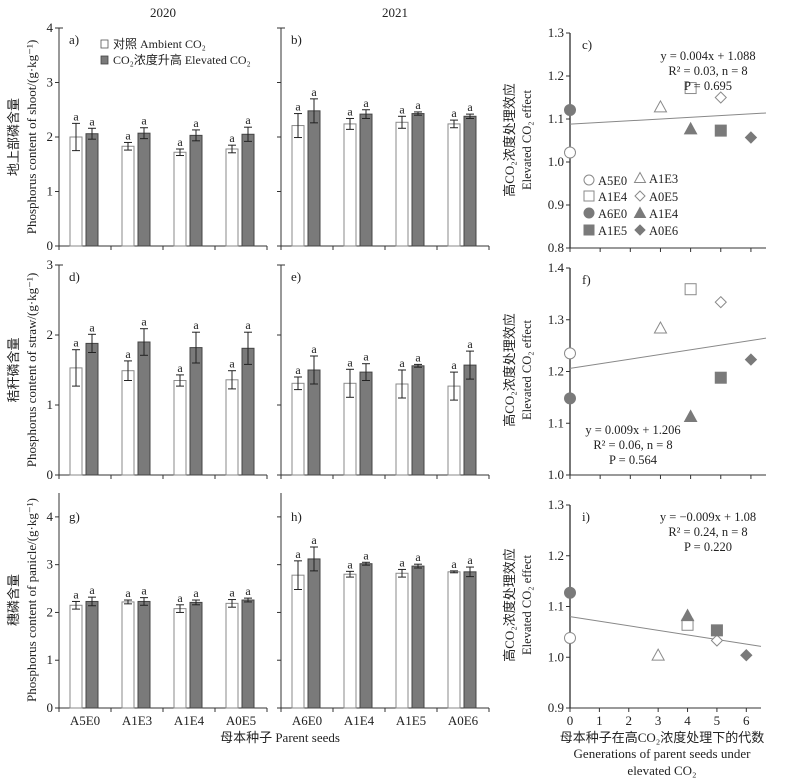 Image resolution: width=788 pixels, height=782 pixels. I want to click on legend-swatch-elevated, so click(104, 60).